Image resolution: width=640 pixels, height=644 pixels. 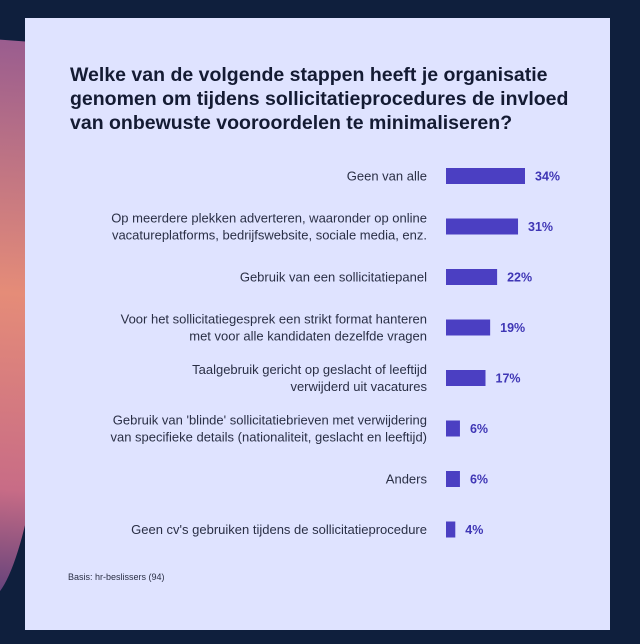 What do you see at coordinates (387, 176) in the screenshot?
I see `category-label-1: Geen van alle` at bounding box center [387, 176].